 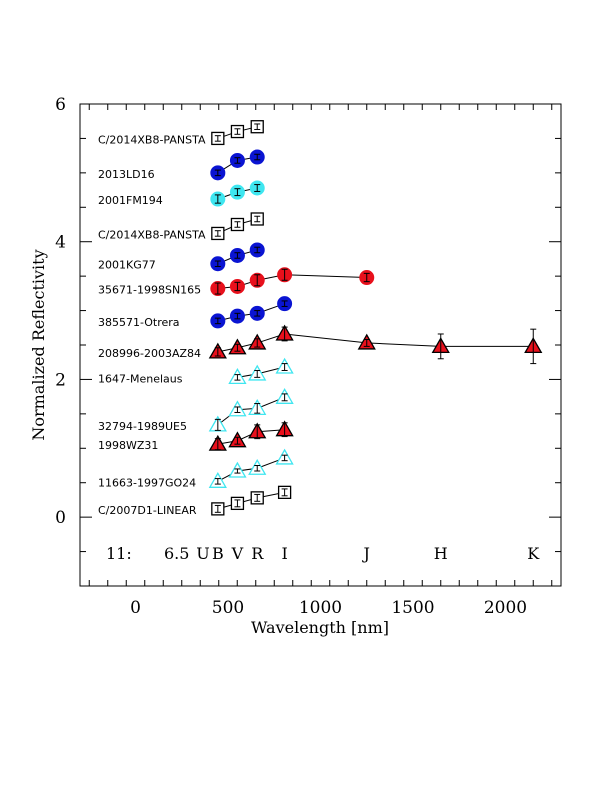 What do you see at coordinates (202, 553) in the screenshot?
I see `band-label-U: U` at bounding box center [202, 553].